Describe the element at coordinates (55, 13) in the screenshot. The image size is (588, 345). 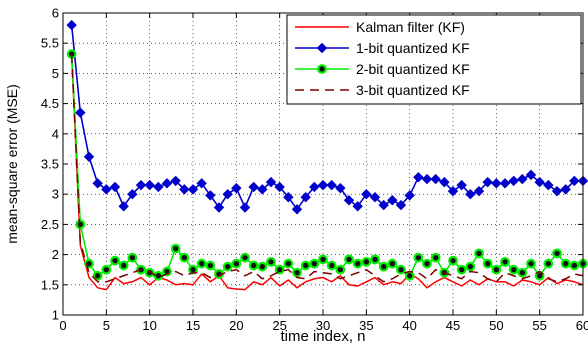
I see `y-tick-label: 6` at that location.